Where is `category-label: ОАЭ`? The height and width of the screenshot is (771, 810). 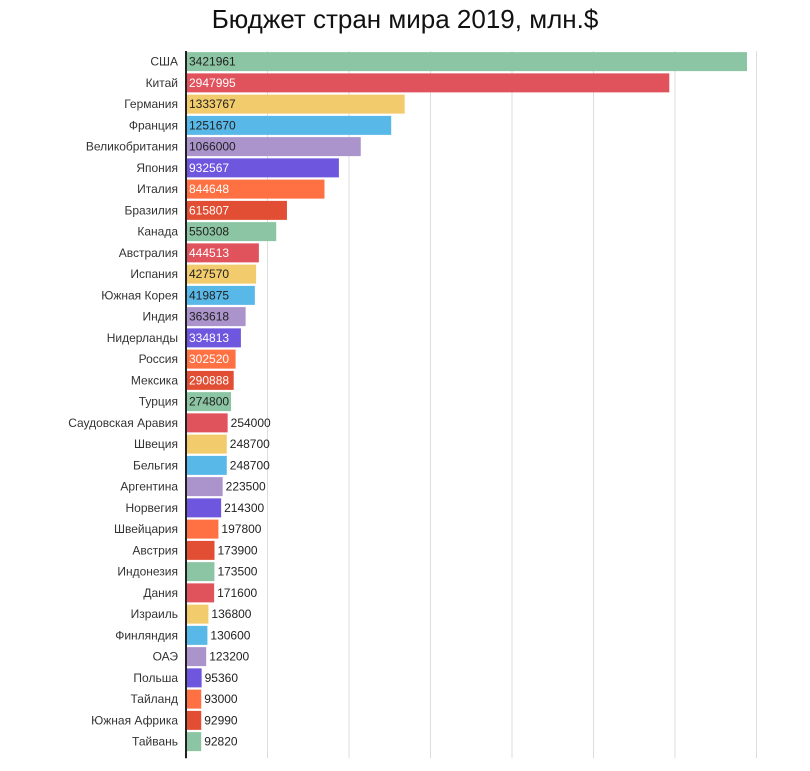 category-label: ОАЭ is located at coordinates (166, 657).